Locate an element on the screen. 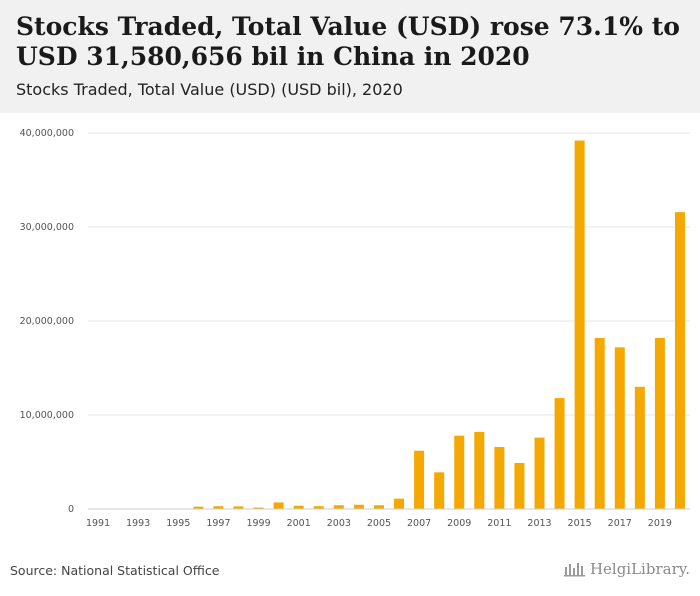 The image size is (700, 596). bar-2001 is located at coordinates (298, 507).